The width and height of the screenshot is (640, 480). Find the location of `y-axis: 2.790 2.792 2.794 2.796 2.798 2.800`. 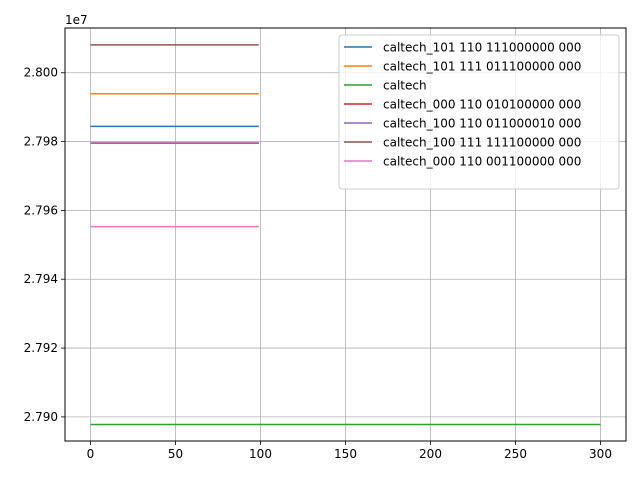

y-axis: 2.790 2.792 2.794 2.796 2.798 2.800 is located at coordinates (44, 245).